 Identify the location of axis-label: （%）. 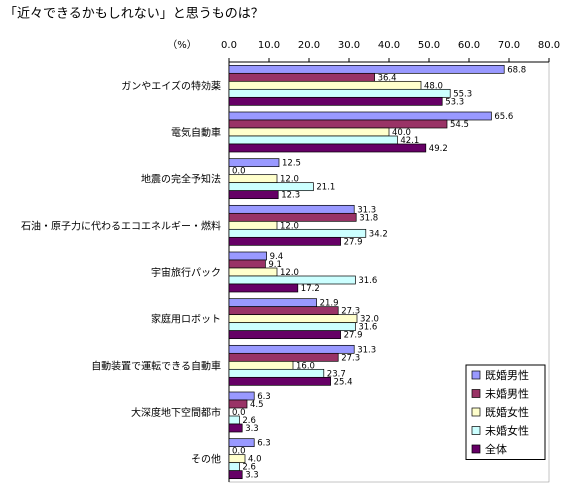
(182, 45).